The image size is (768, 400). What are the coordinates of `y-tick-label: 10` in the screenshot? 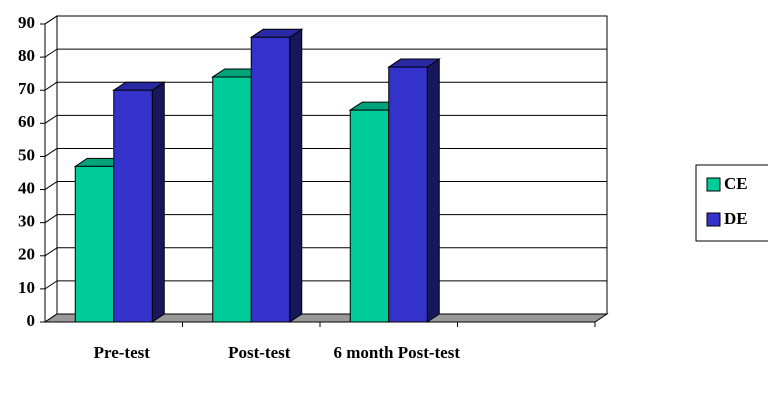 It's located at (26, 287).